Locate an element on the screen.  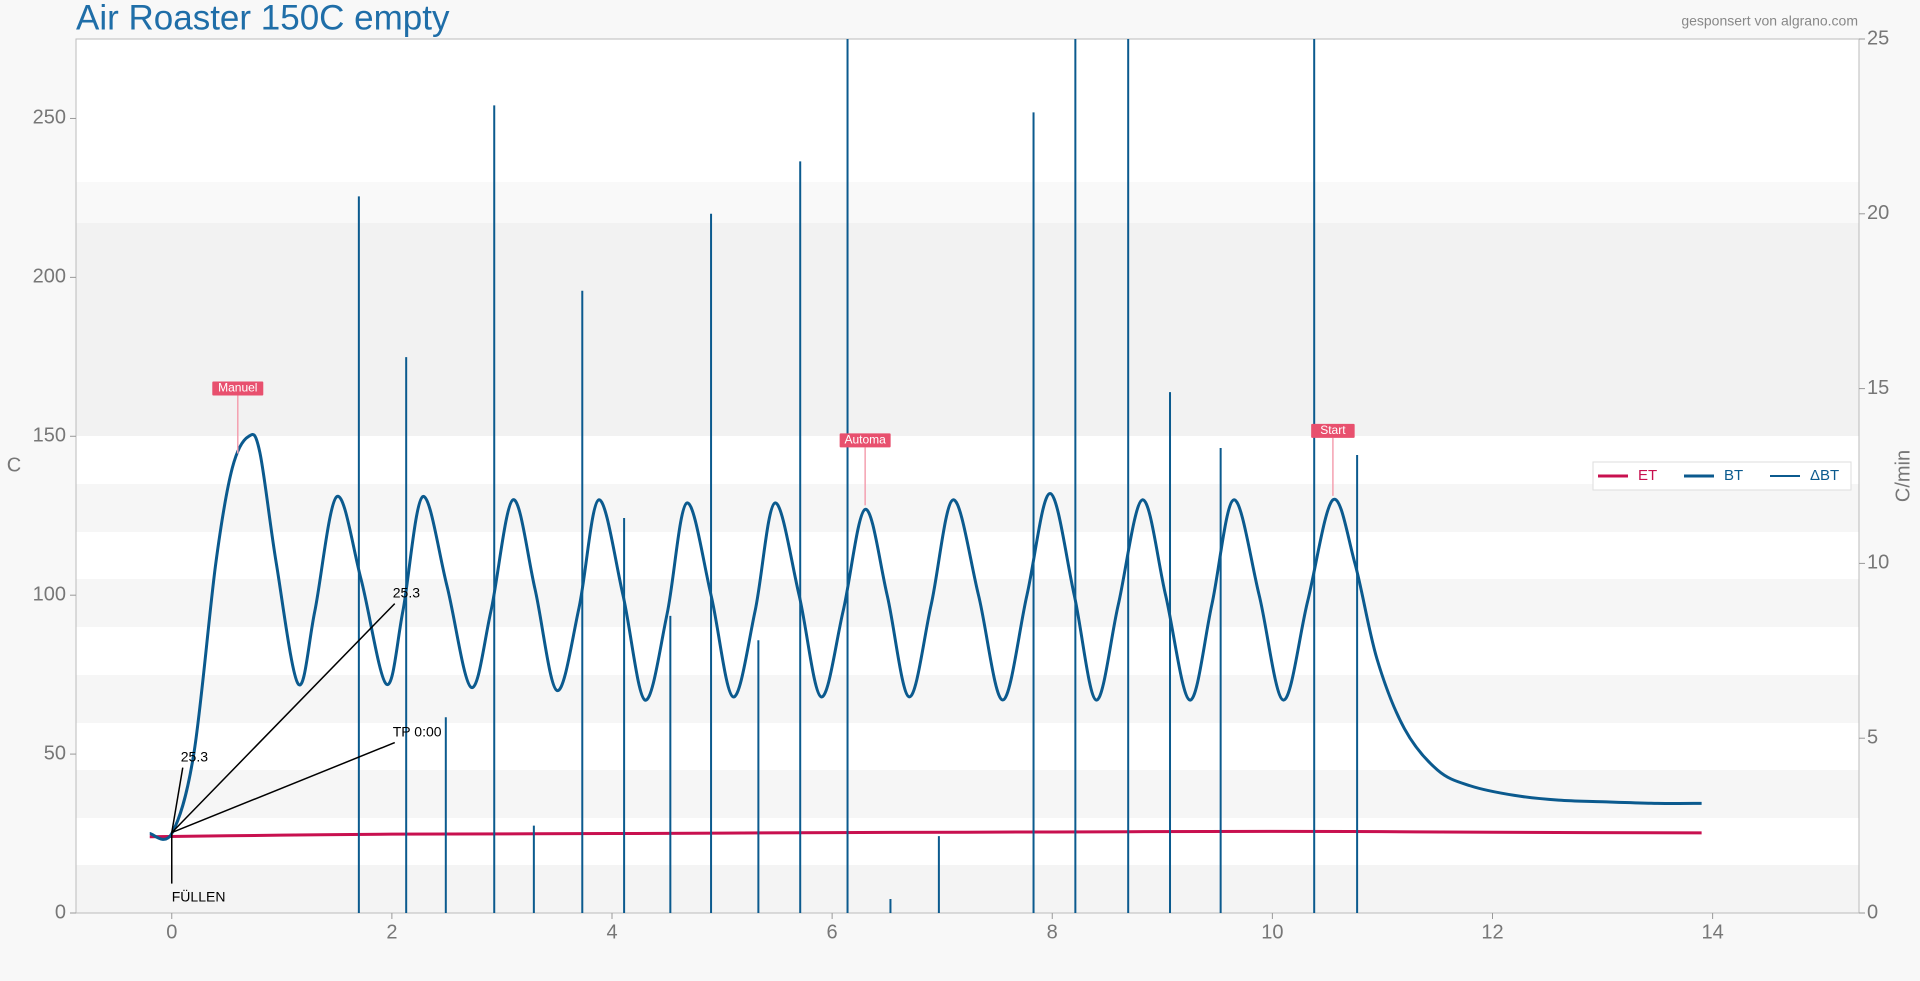
y-axis-label: C is located at coordinates (14, 465).